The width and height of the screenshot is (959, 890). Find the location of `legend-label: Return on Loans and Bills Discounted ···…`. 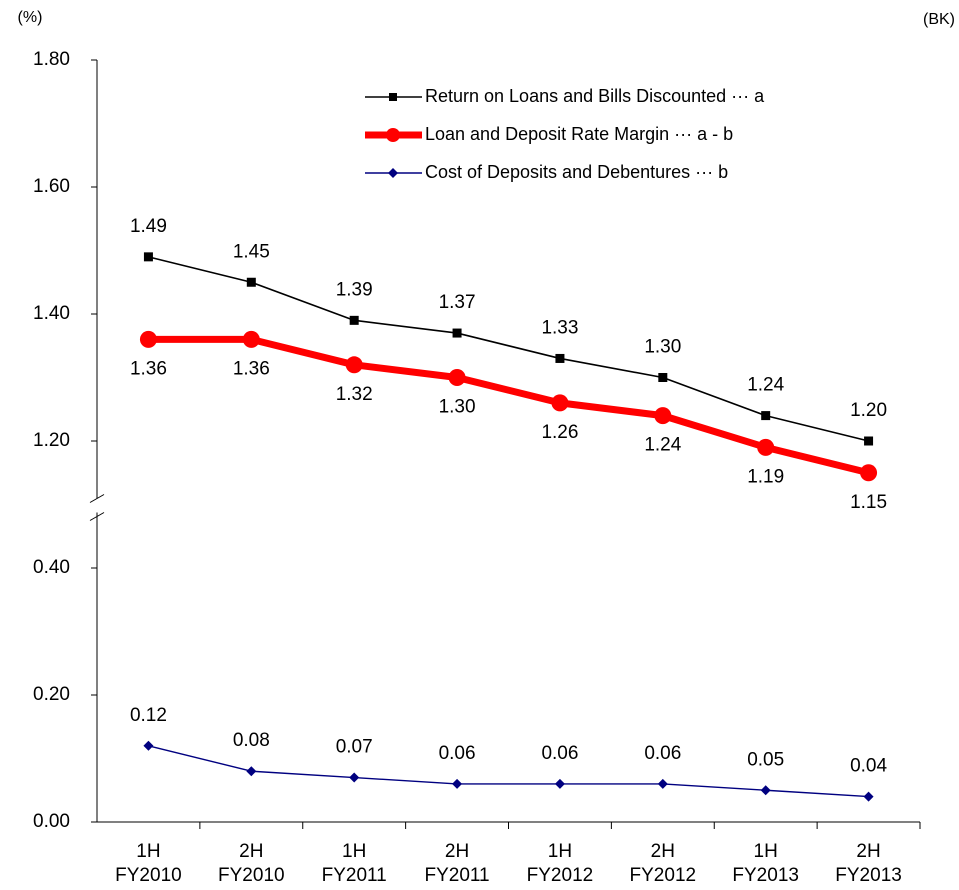

legend-label: Return on Loans and Bills Discounted ···… is located at coordinates (595, 96).